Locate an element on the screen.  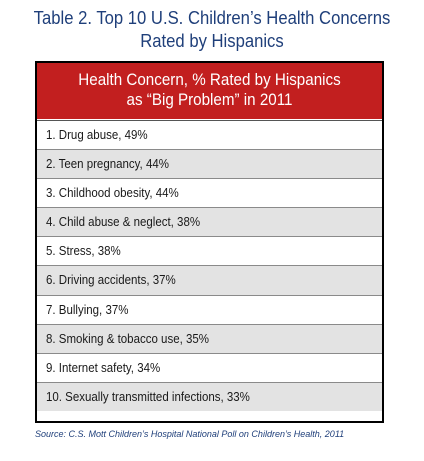
table-title-line-2: Rated by Hispanics is located at coordinates (212, 40).